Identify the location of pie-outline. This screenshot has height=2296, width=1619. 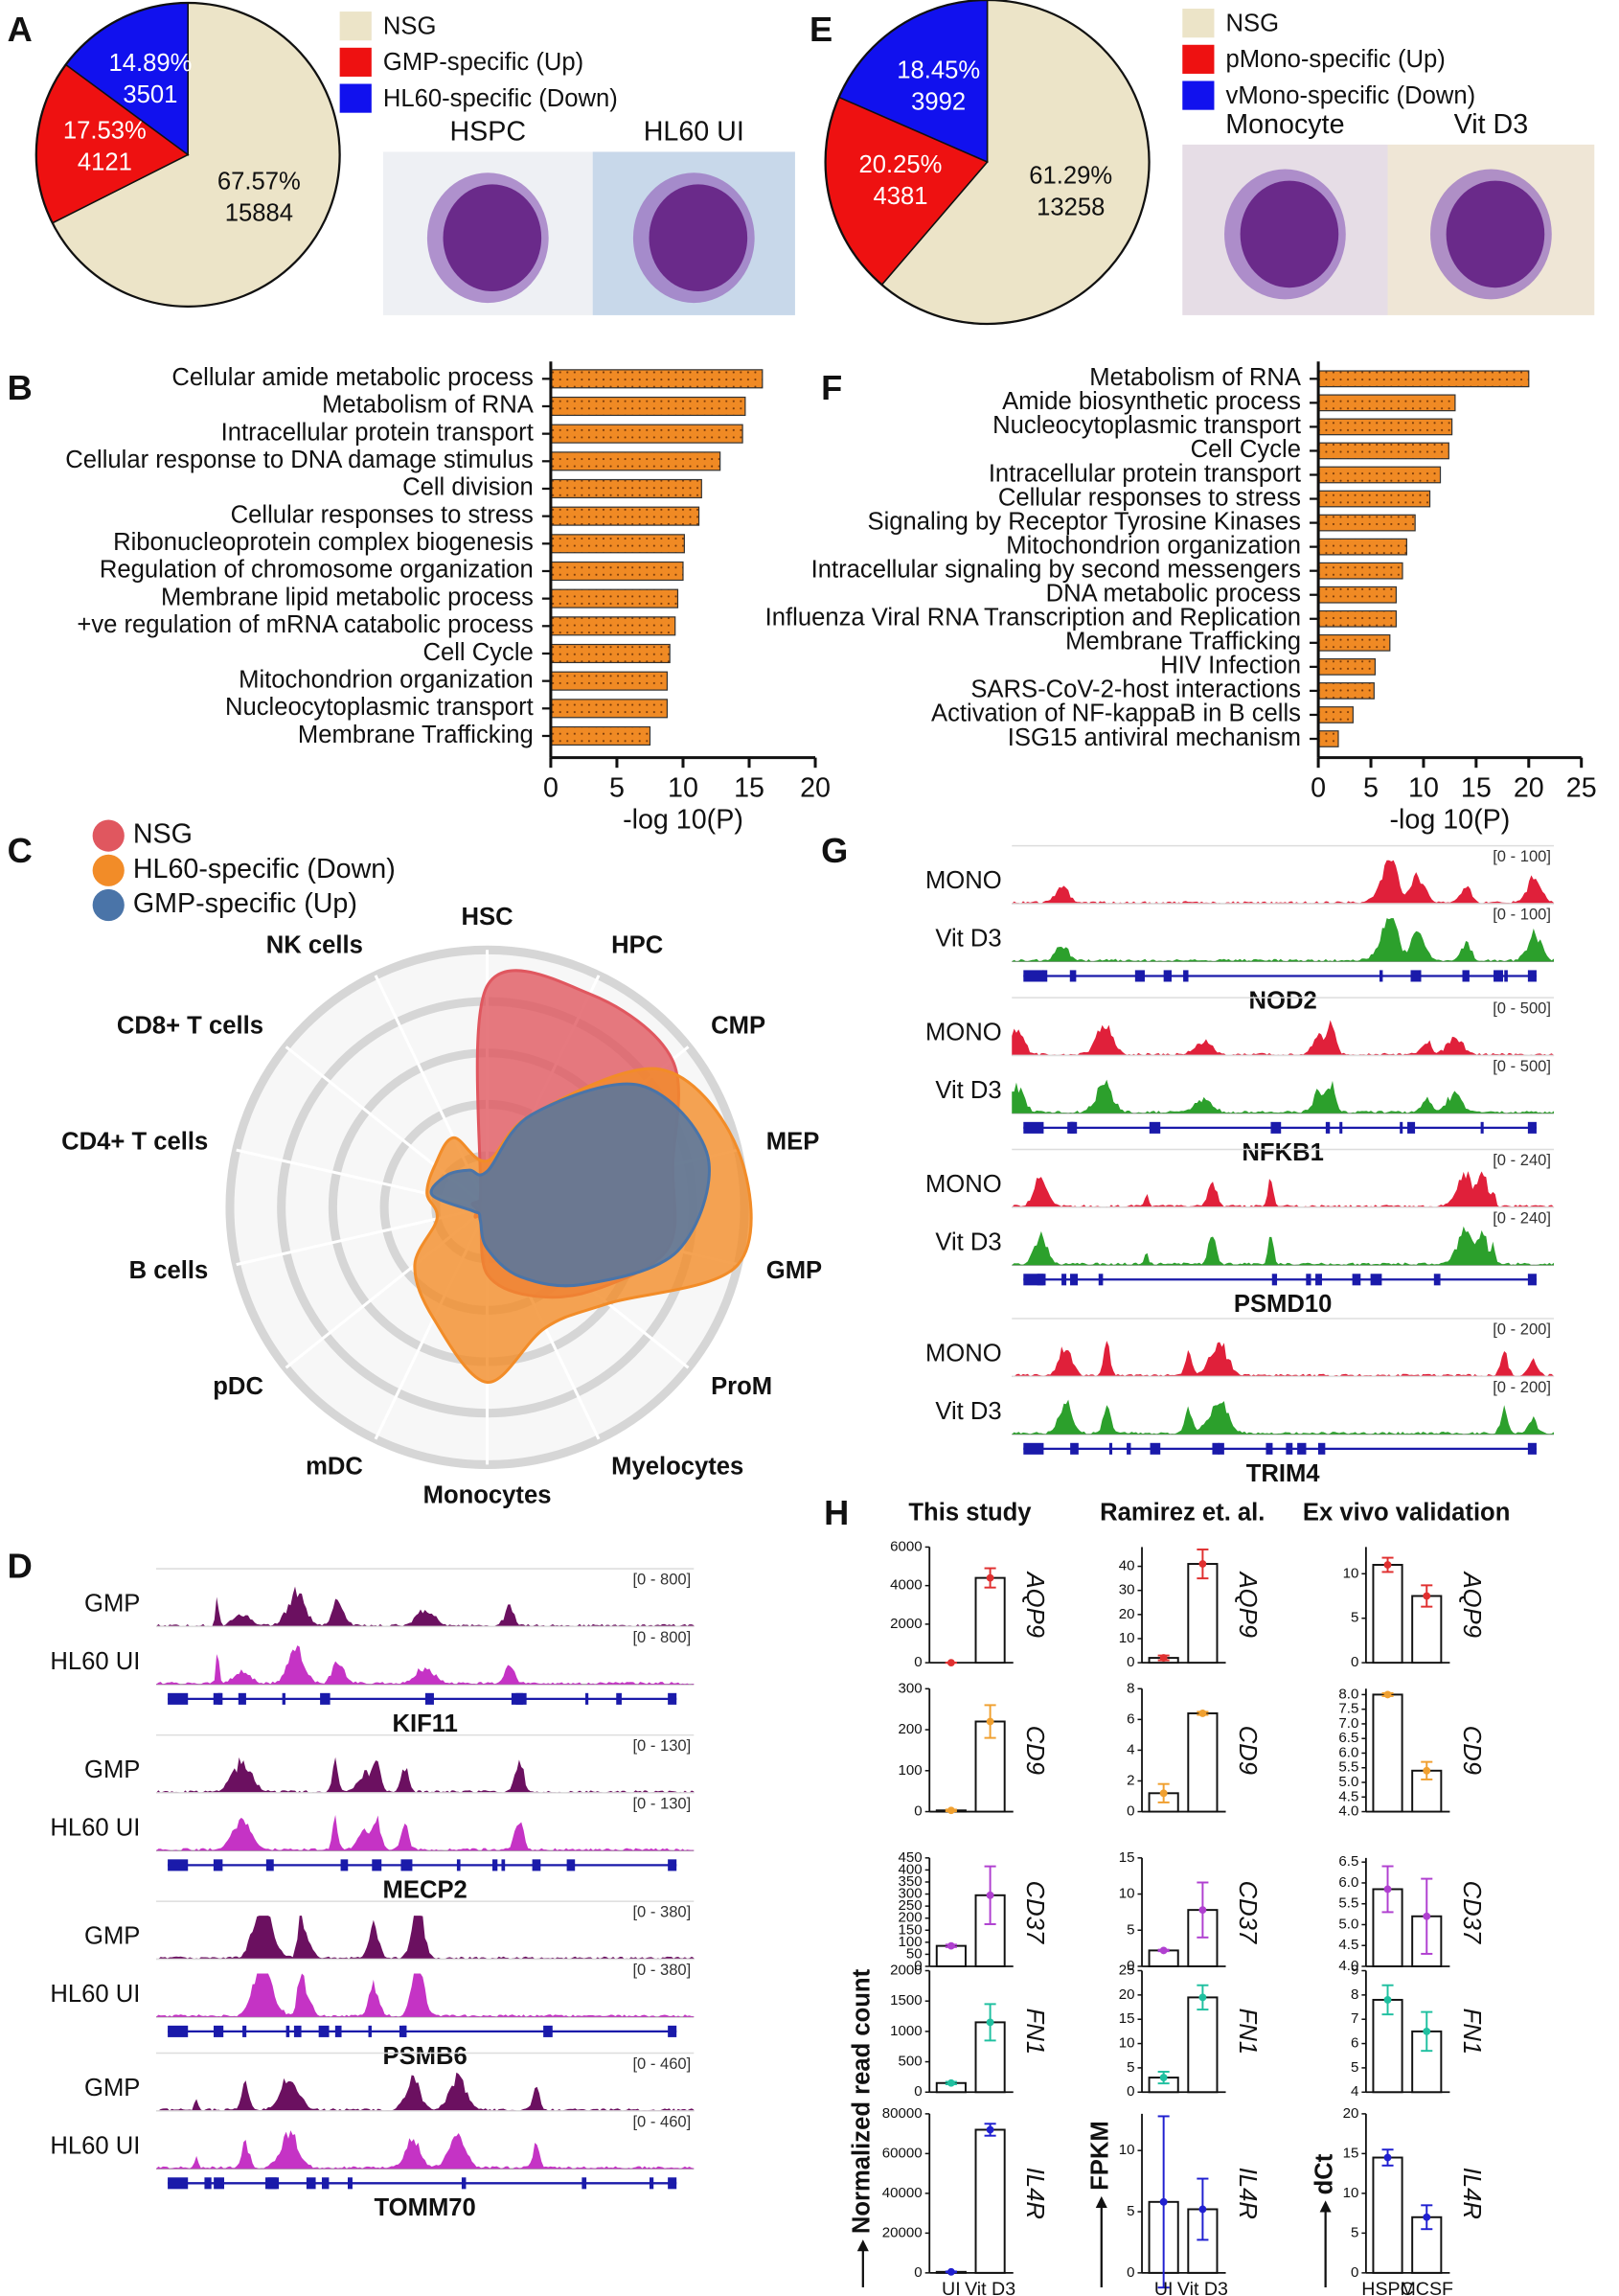
(988, 163).